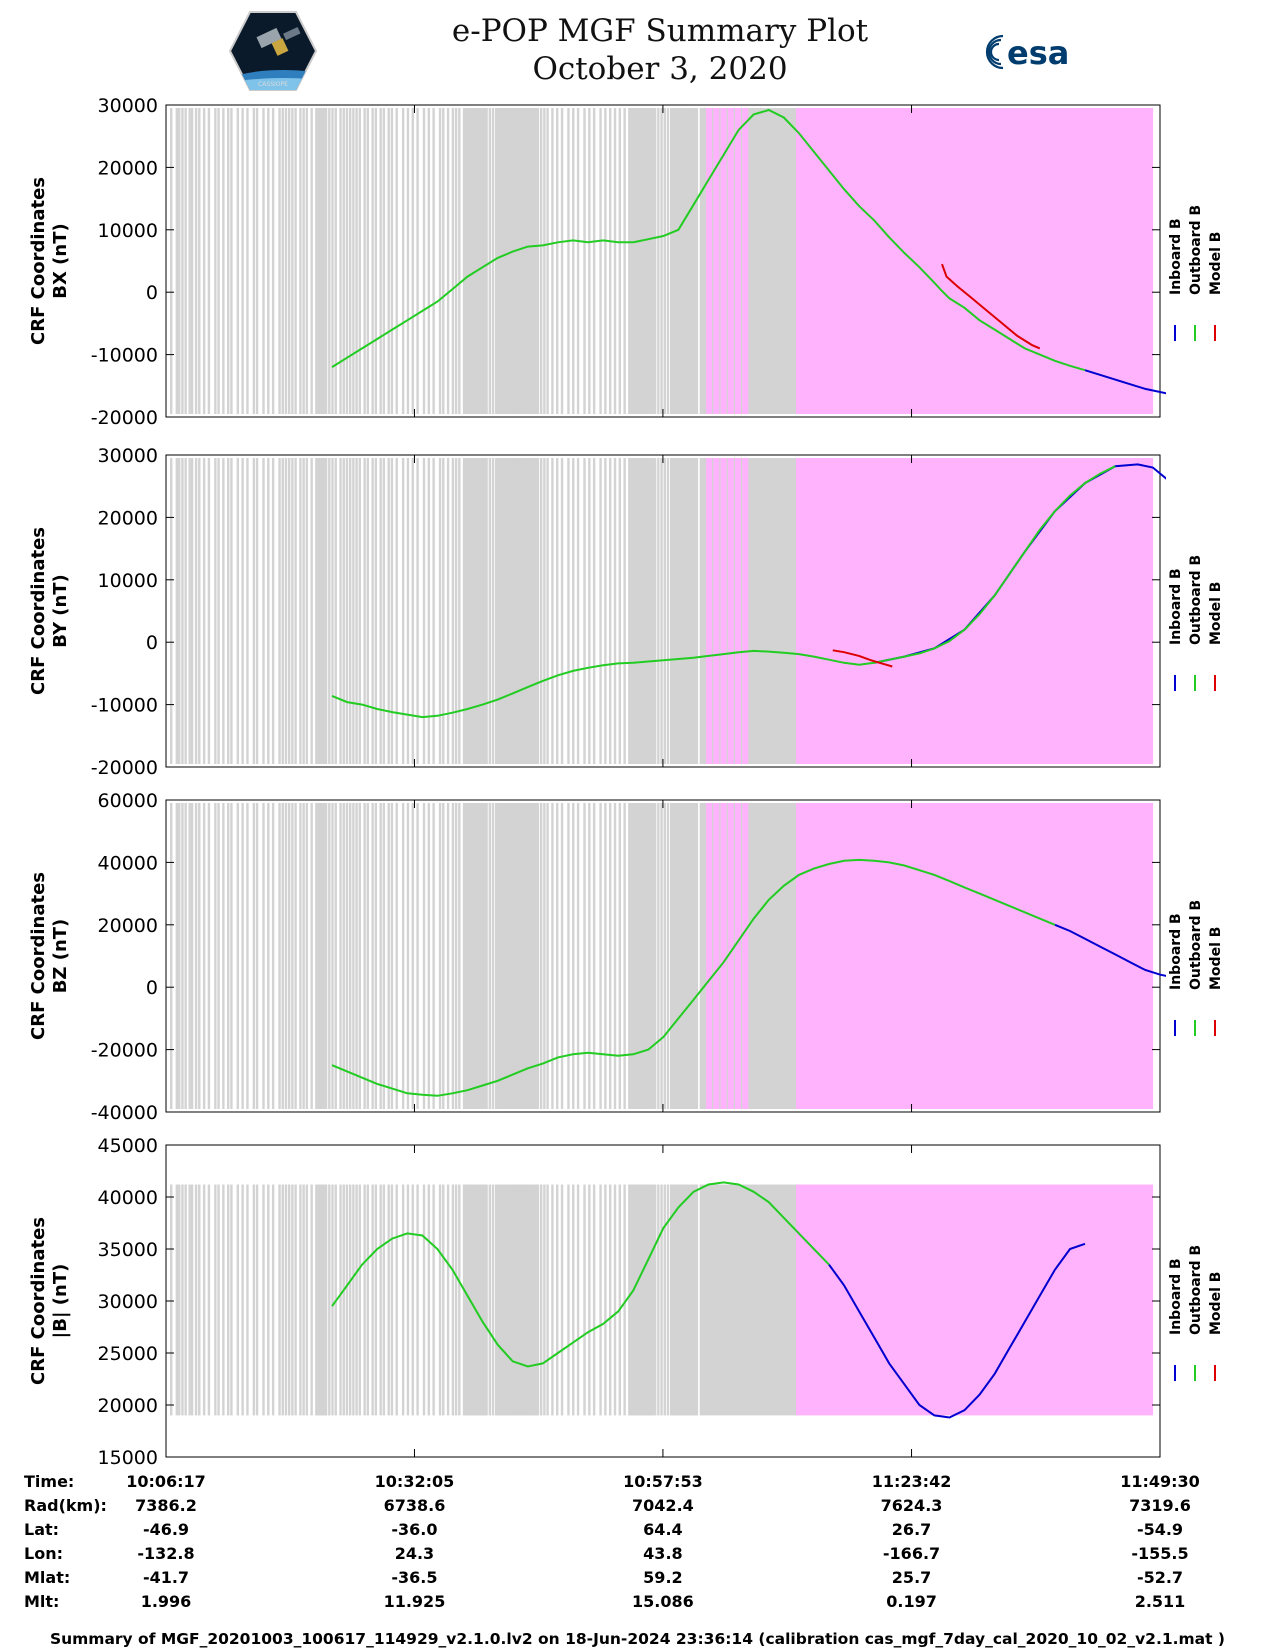  I want to click on ephemeris-value: 1.996, so click(166, 1601).